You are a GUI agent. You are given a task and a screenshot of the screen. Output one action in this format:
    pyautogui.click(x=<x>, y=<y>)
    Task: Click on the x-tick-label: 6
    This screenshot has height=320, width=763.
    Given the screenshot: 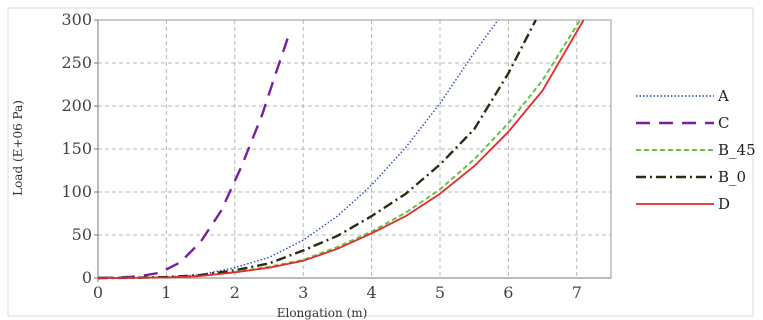 What is the action you would take?
    pyautogui.click(x=508, y=292)
    